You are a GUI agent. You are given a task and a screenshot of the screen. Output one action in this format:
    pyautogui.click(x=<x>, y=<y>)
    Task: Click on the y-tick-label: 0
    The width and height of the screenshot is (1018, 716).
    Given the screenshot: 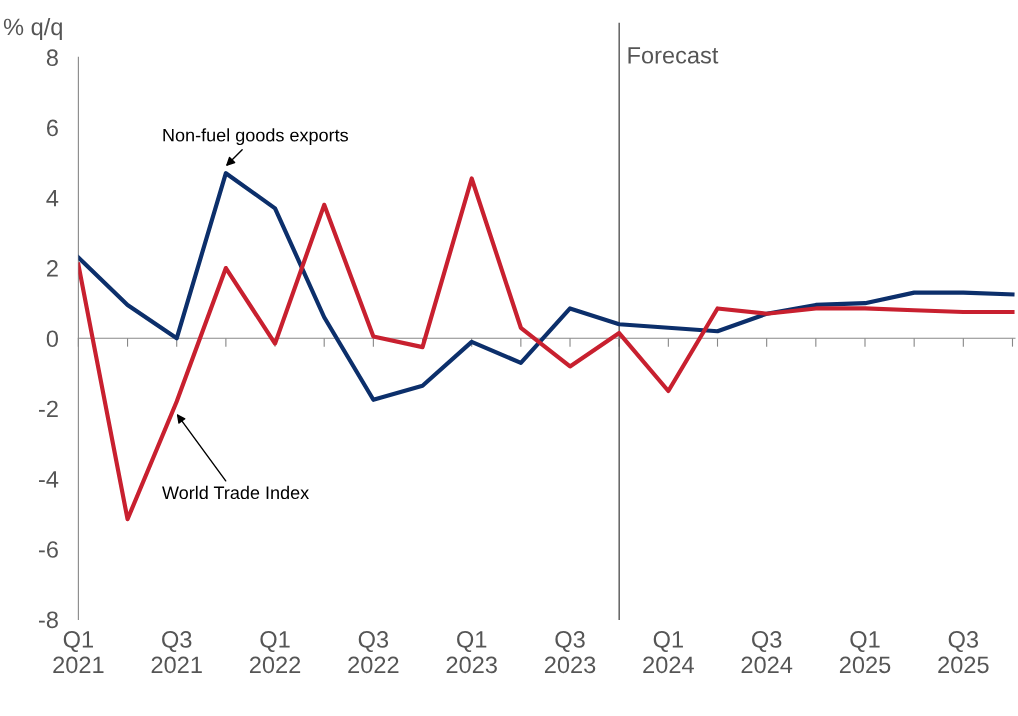 What is the action you would take?
    pyautogui.click(x=52, y=339)
    